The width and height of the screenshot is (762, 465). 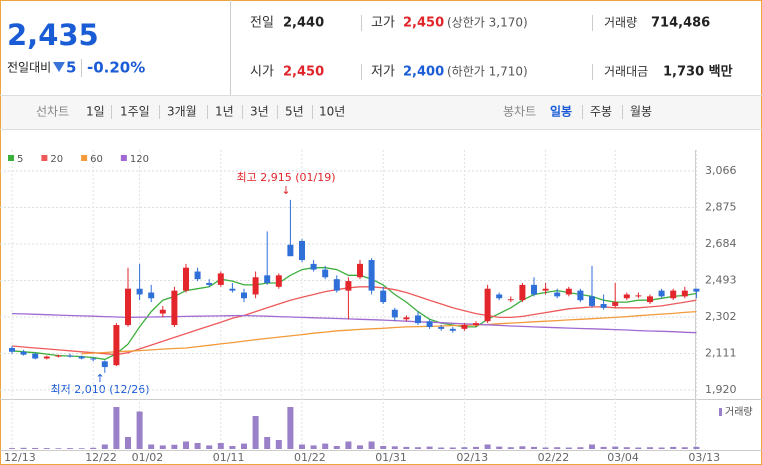 What do you see at coordinates (303, 23) in the screenshot?
I see `stat-value: 2,440` at bounding box center [303, 23].